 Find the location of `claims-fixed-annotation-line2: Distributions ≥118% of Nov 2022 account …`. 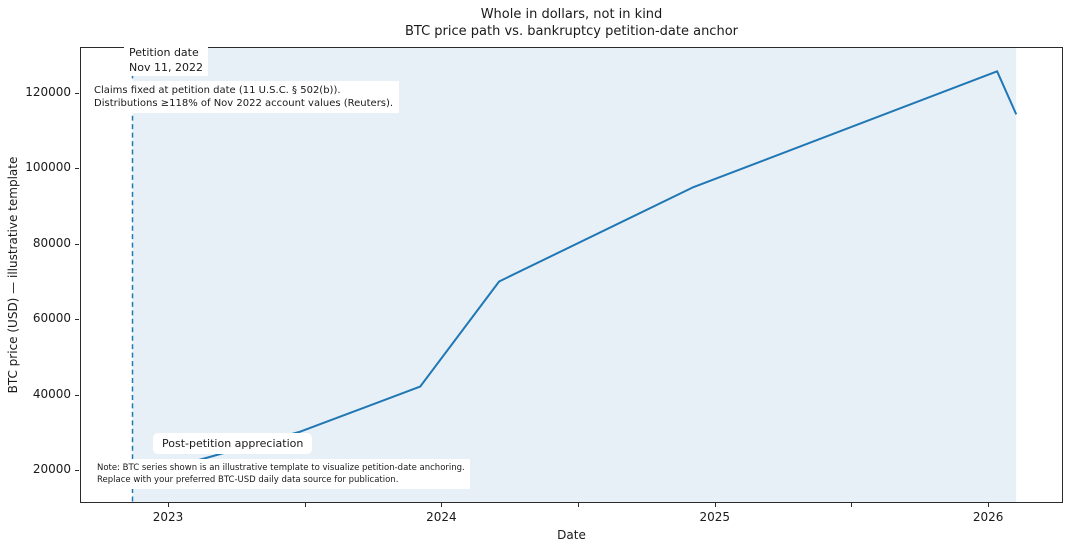

claims-fixed-annotation-line2: Distributions ≥118% of Nov 2022 account … is located at coordinates (244, 103).